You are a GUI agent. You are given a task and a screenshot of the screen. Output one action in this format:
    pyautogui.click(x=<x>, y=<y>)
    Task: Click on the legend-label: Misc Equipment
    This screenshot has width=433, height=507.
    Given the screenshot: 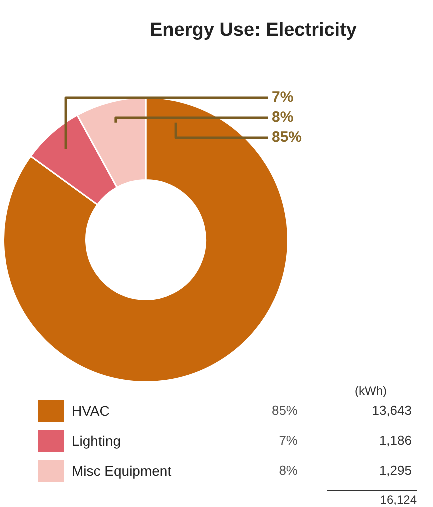 What is the action you would take?
    pyautogui.click(x=122, y=471)
    